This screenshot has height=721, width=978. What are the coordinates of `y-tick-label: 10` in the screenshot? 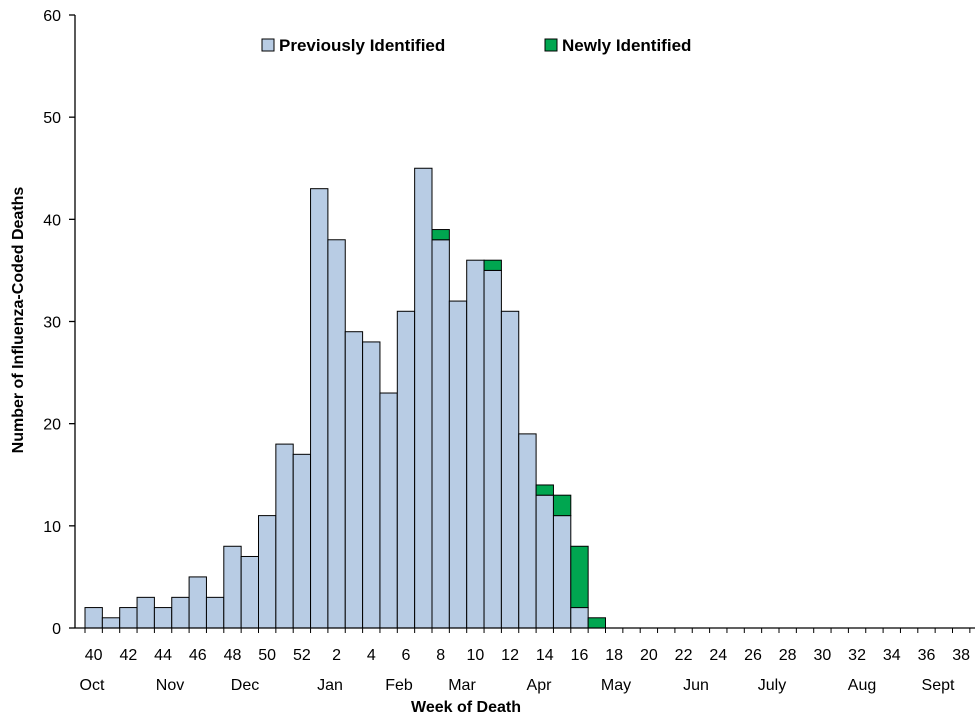 It's located at (52, 527).